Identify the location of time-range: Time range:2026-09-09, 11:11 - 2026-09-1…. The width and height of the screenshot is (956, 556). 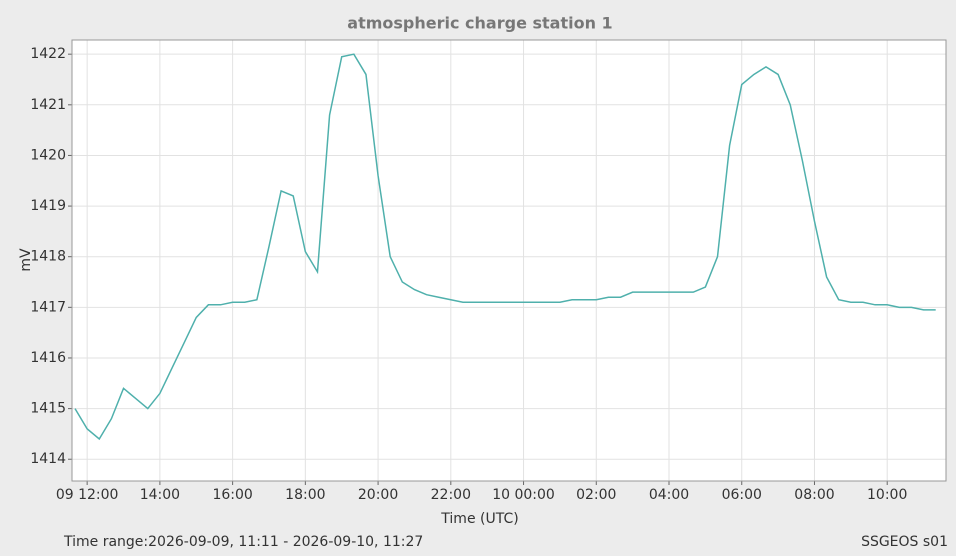
(243, 542).